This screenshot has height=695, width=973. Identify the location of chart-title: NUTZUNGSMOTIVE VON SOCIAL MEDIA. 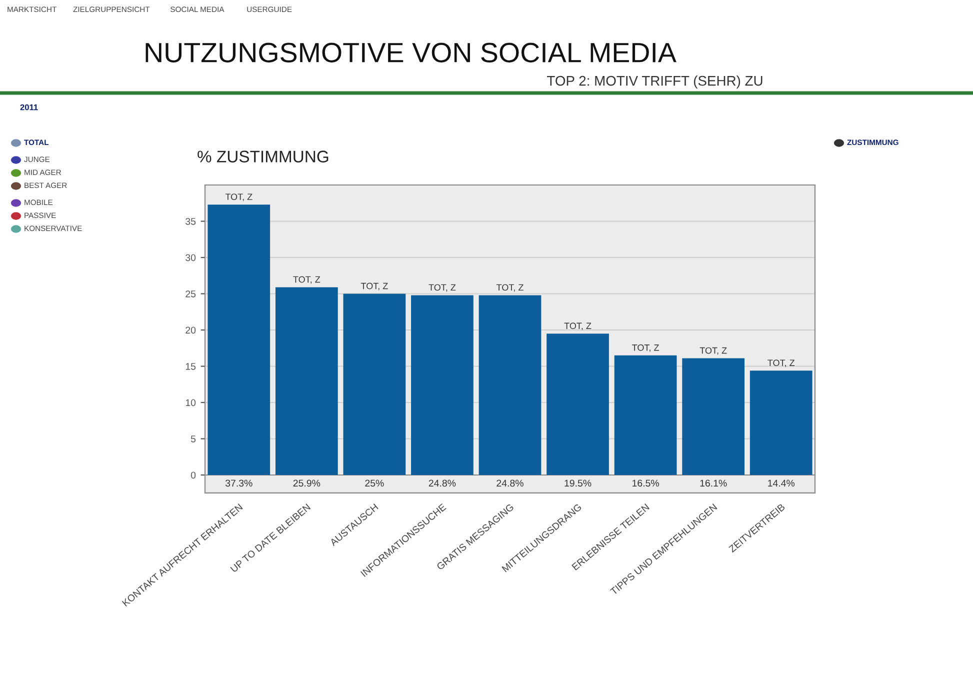
(411, 52).